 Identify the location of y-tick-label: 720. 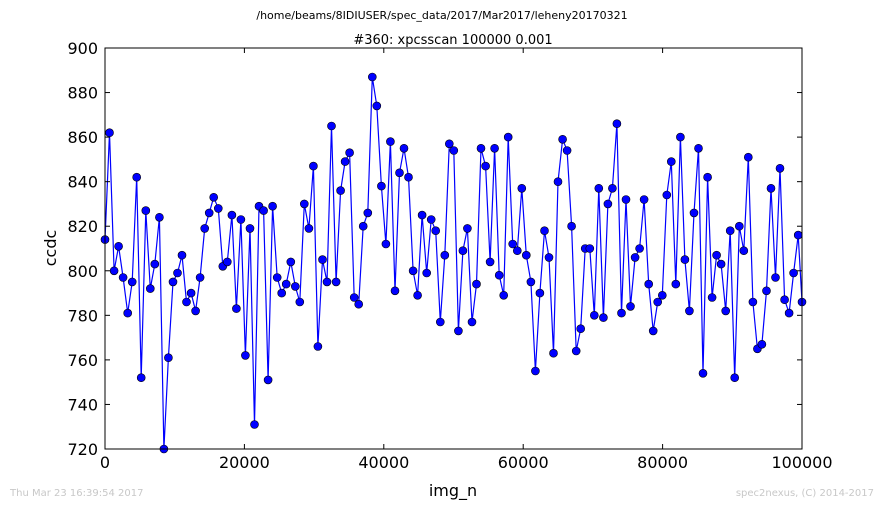
(82, 449).